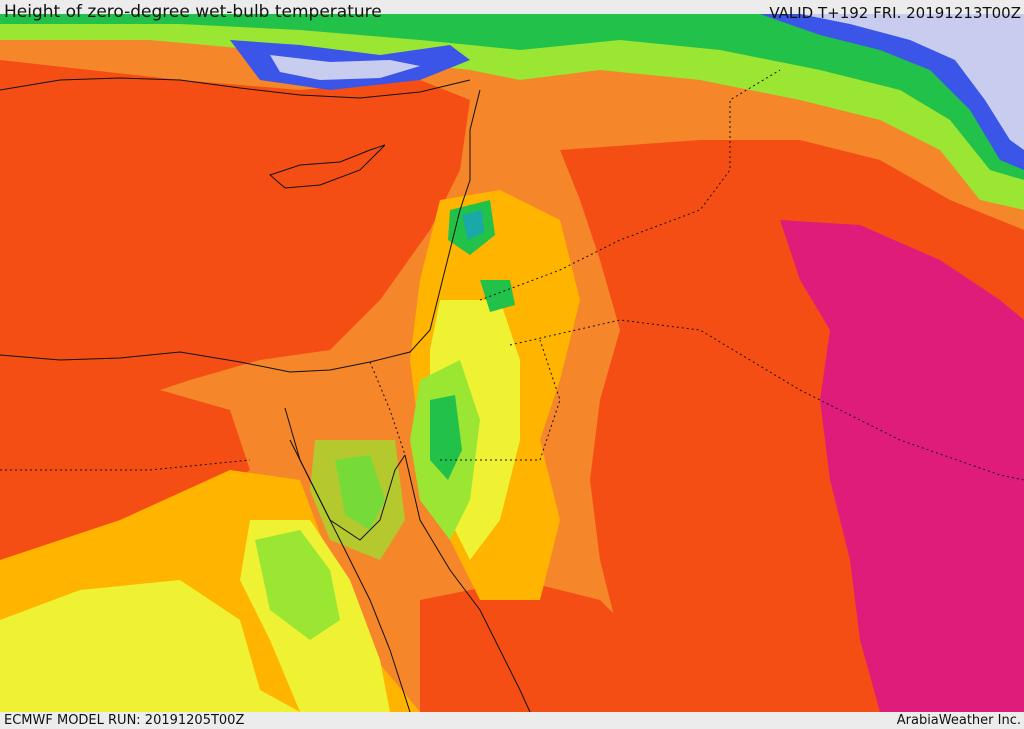 This screenshot has height=729, width=1024. Describe the element at coordinates (497, 296) in the screenshot. I see `field-green-jordan` at that location.